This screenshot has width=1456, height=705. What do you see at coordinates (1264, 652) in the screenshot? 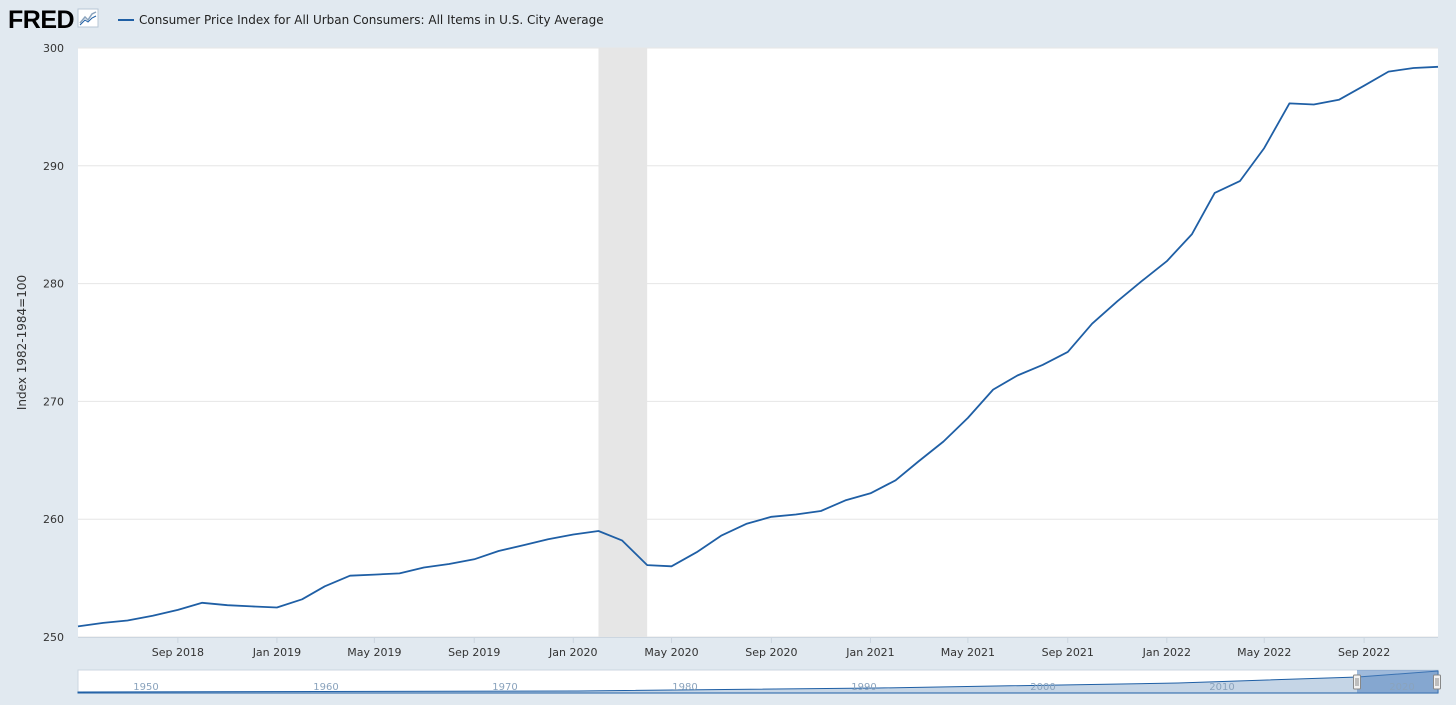
I see `x-tick-label: May 2022` at bounding box center [1264, 652].